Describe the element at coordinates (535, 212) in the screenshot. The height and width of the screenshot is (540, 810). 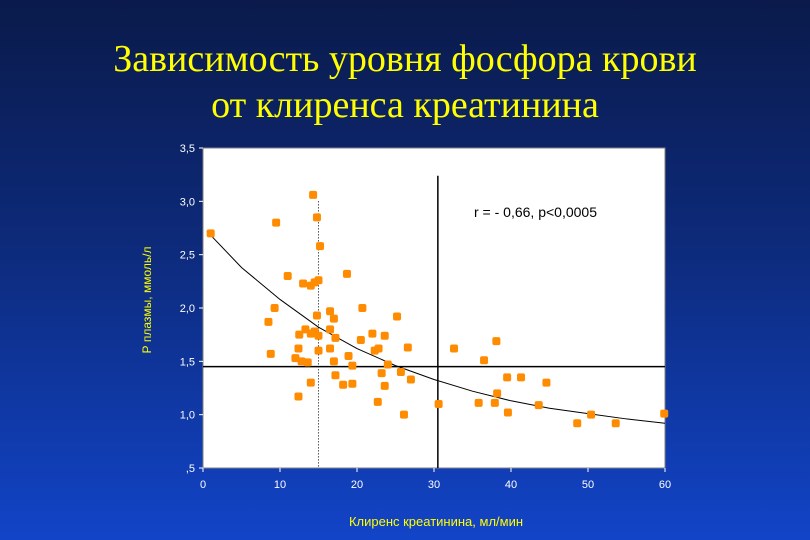
I see `correlation-annotation: r = - 0,66, p<0,0005` at that location.